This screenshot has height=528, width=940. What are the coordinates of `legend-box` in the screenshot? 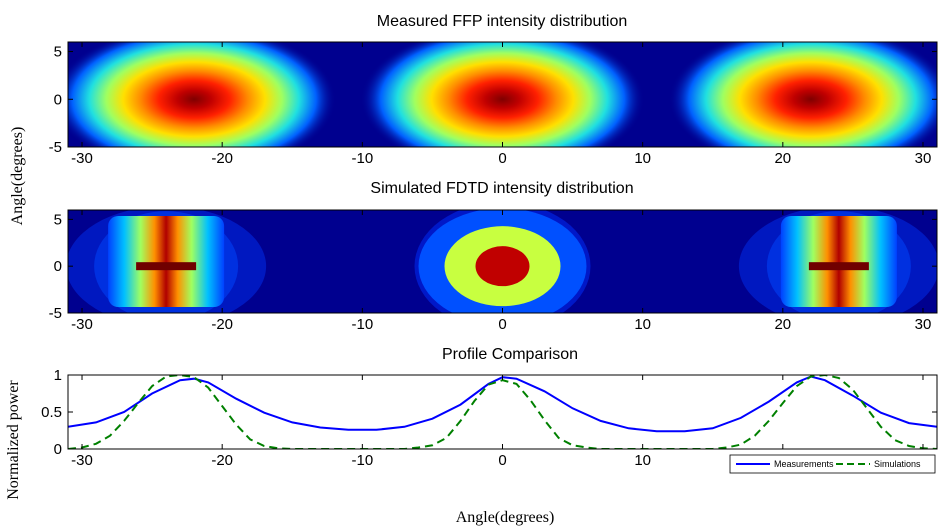 It's located at (832, 464).